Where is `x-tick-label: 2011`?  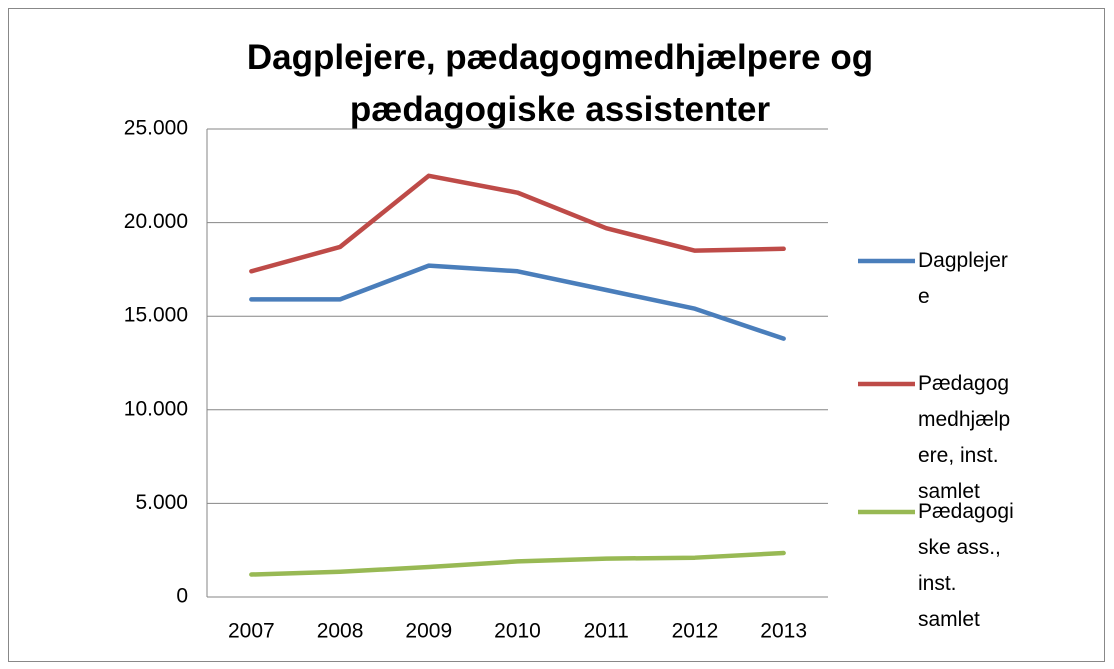
x-tick-label: 2011 is located at coordinates (606, 631).